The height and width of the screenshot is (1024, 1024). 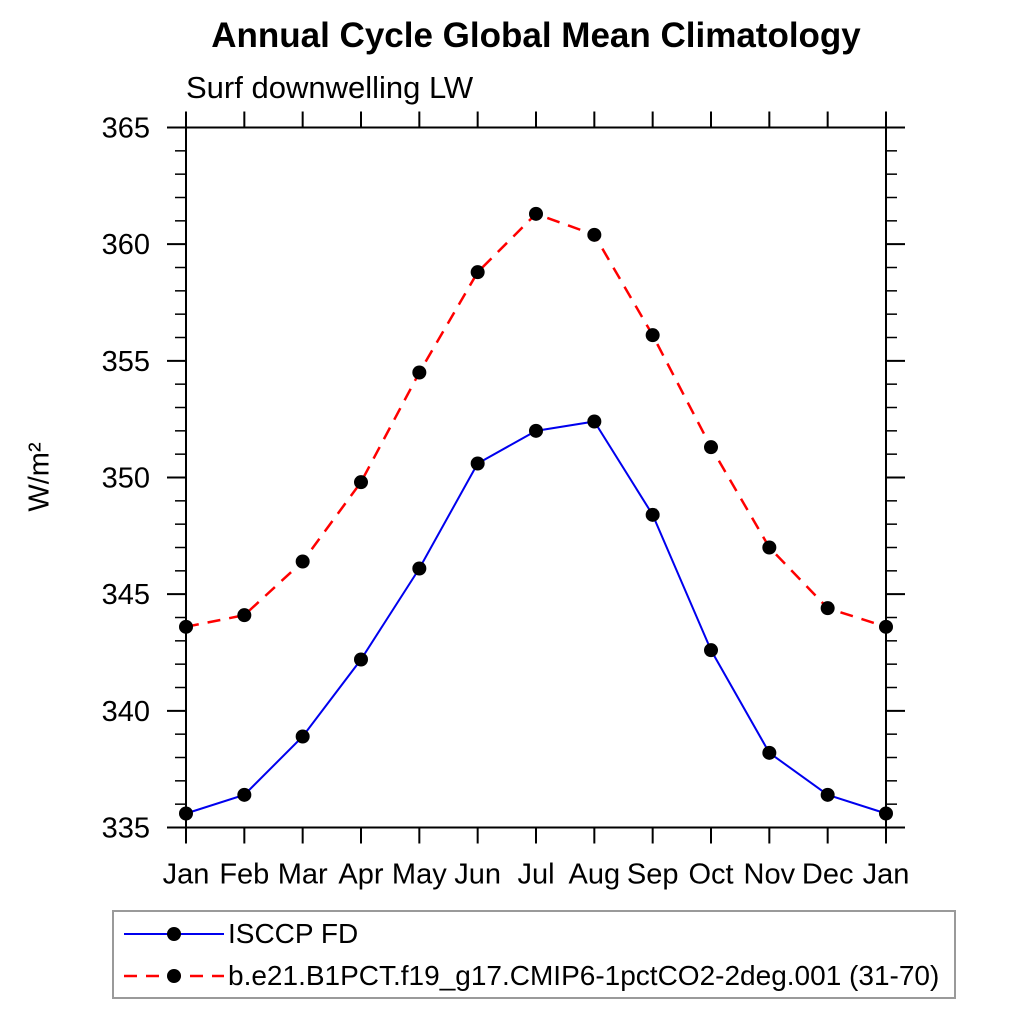 What do you see at coordinates (126, 129) in the screenshot?
I see `y-tick-label: 365` at bounding box center [126, 129].